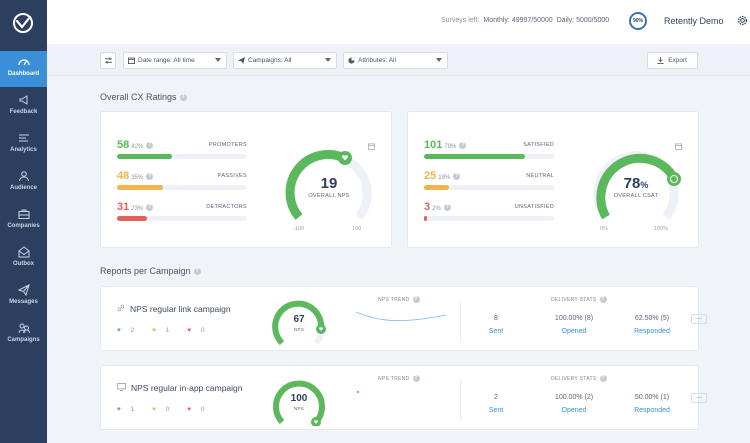  Describe the element at coordinates (23, 259) in the screenshot. I see `sidebar-item-outbox: Outbox` at that location.